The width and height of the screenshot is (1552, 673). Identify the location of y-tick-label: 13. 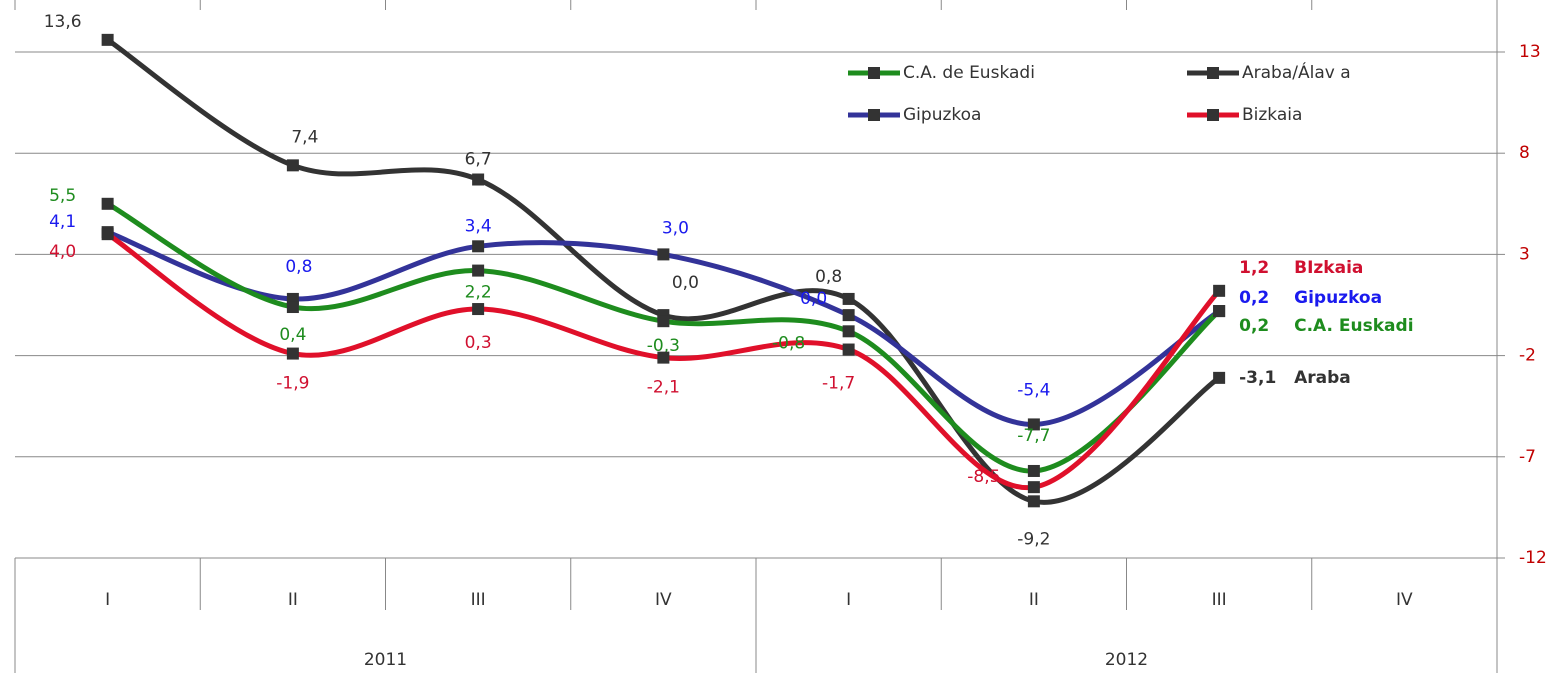
(1530, 52).